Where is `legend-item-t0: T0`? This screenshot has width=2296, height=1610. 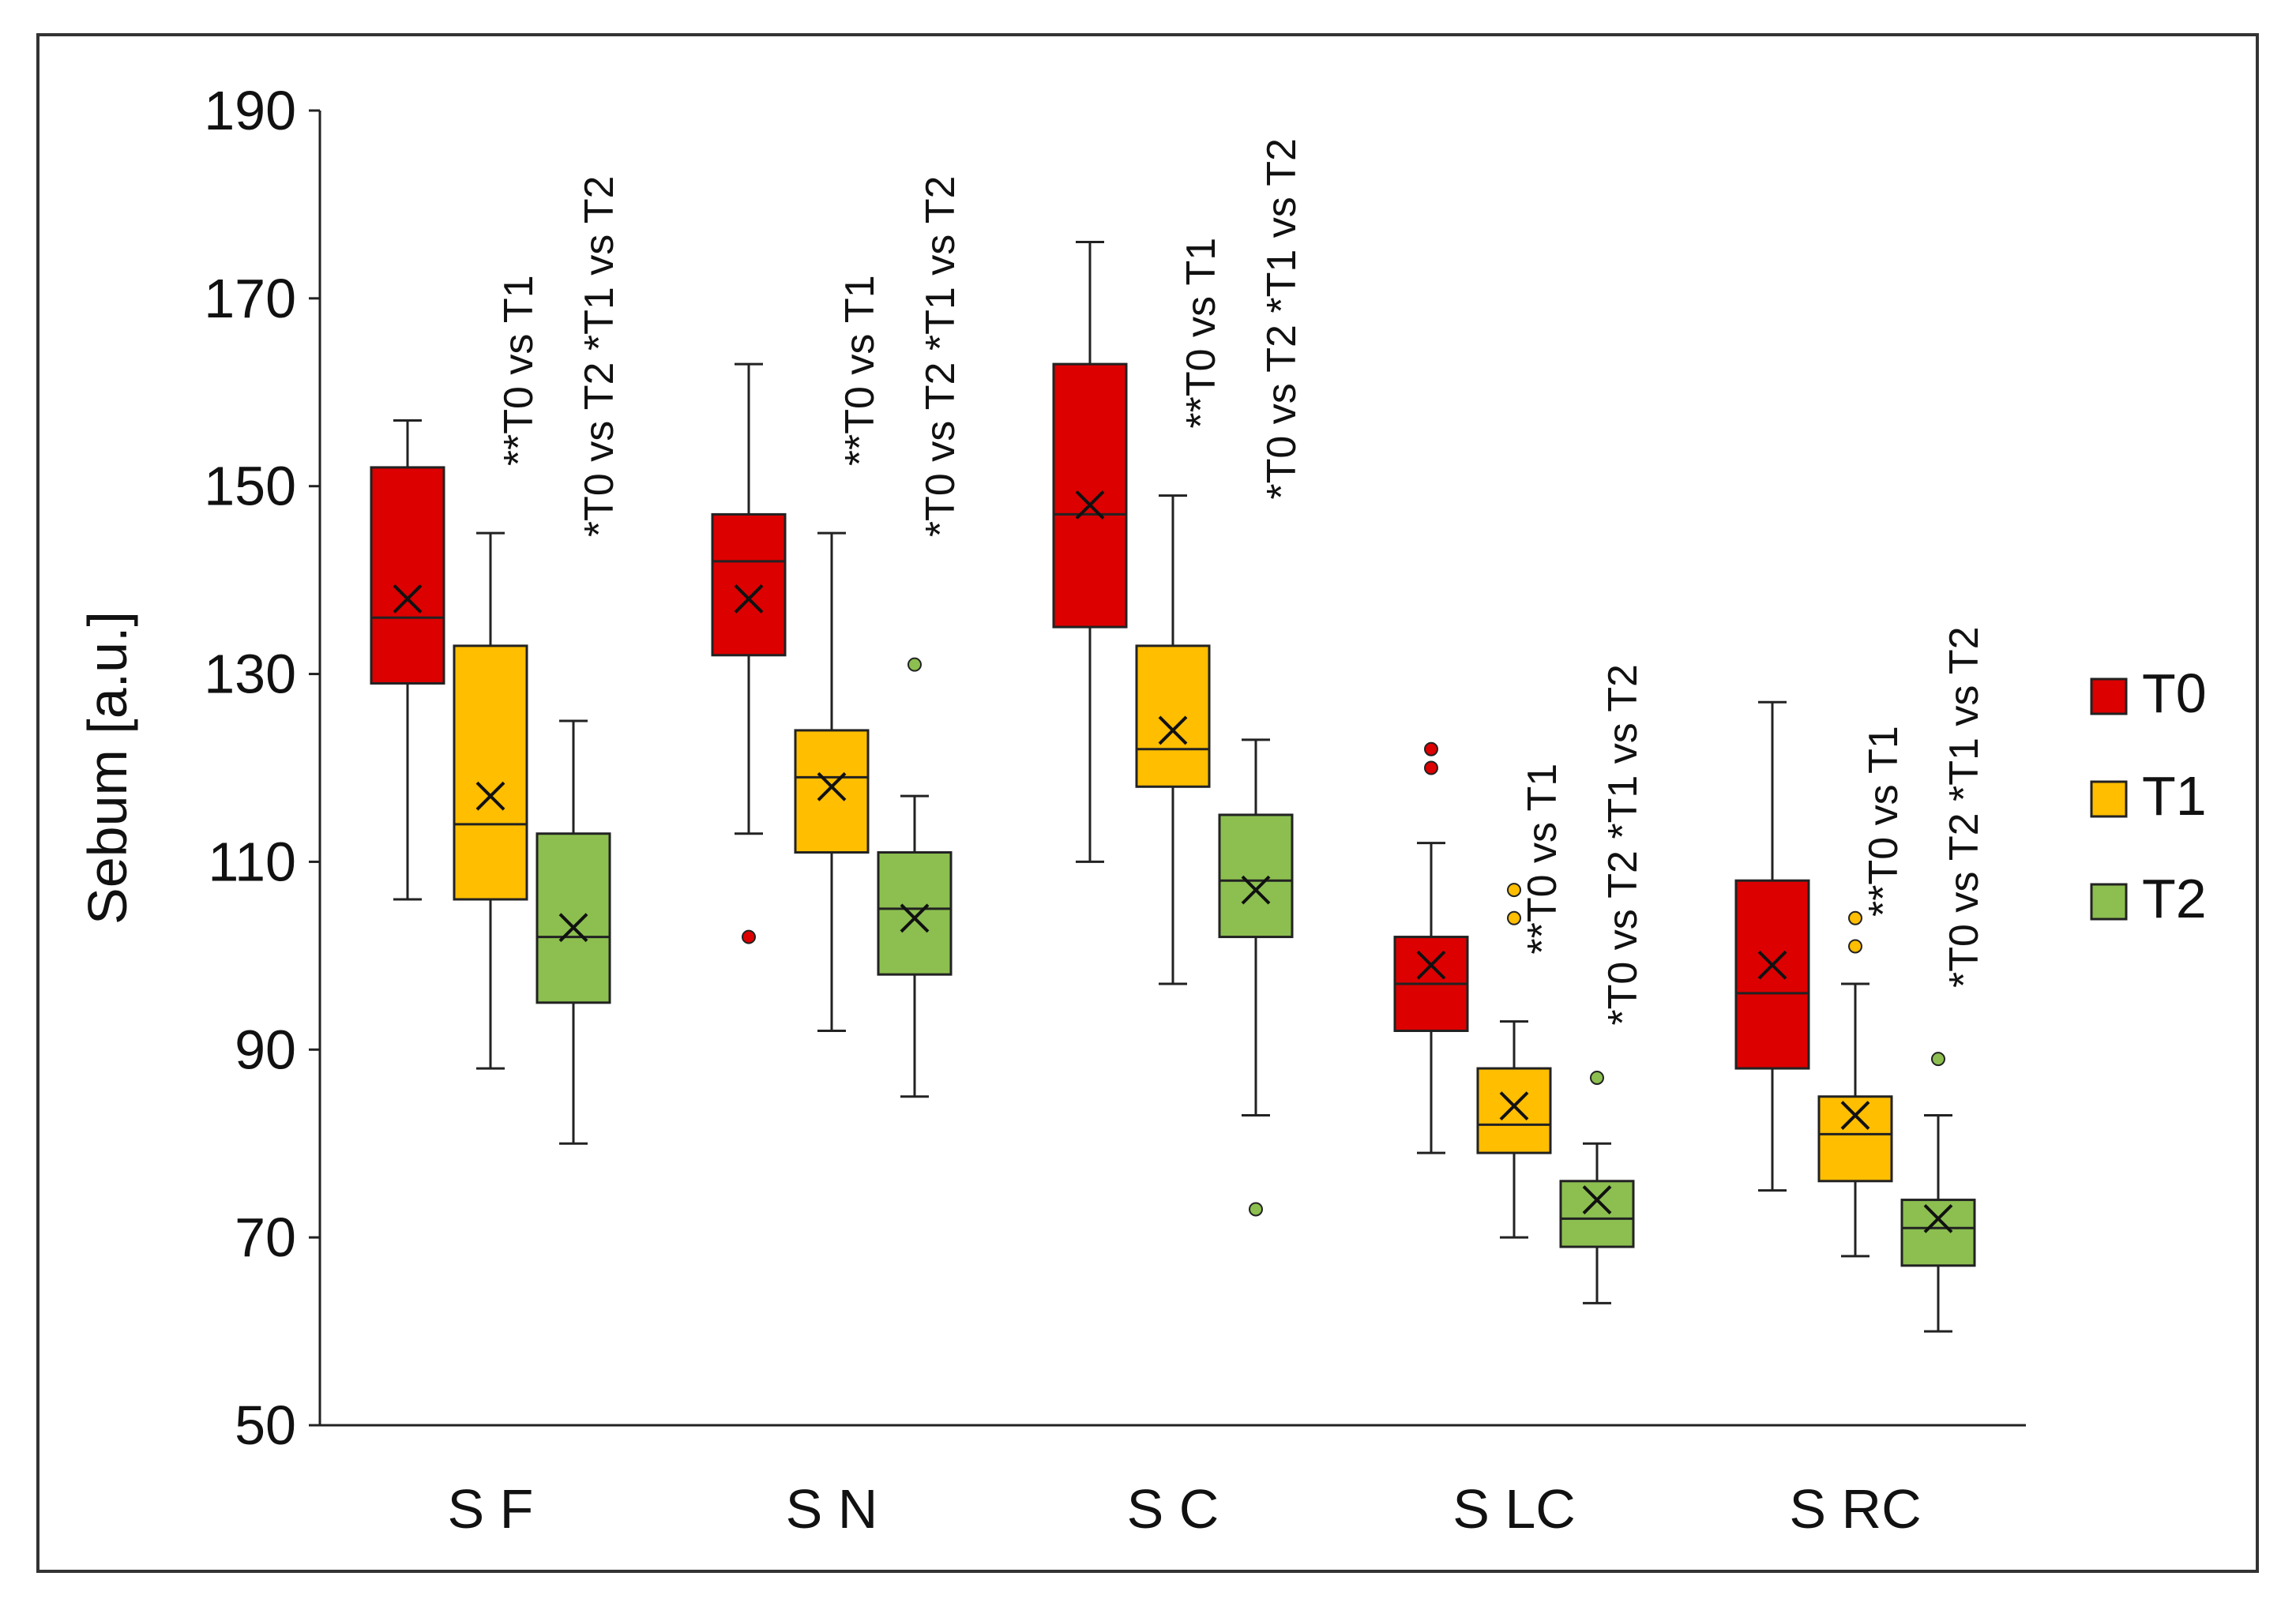
legend-item-t0: T0 is located at coordinates (2148, 693).